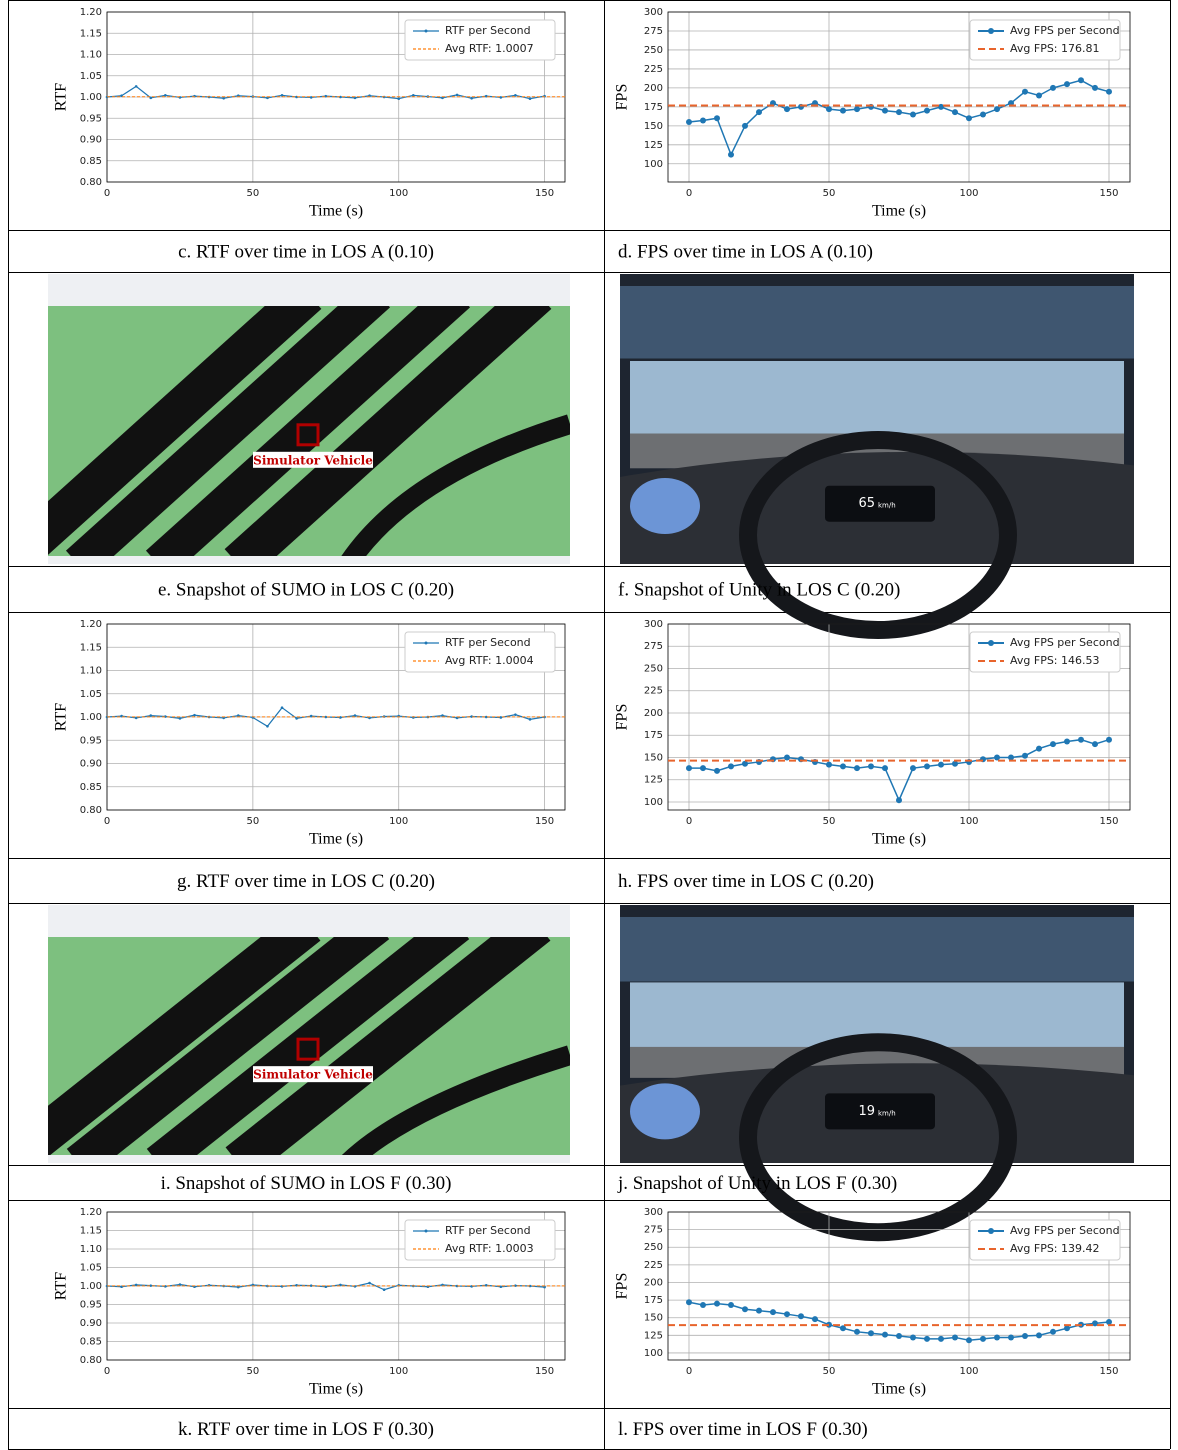 The image size is (1178, 1450). What do you see at coordinates (866, 503) in the screenshot?
I see `speed: 65` at bounding box center [866, 503].